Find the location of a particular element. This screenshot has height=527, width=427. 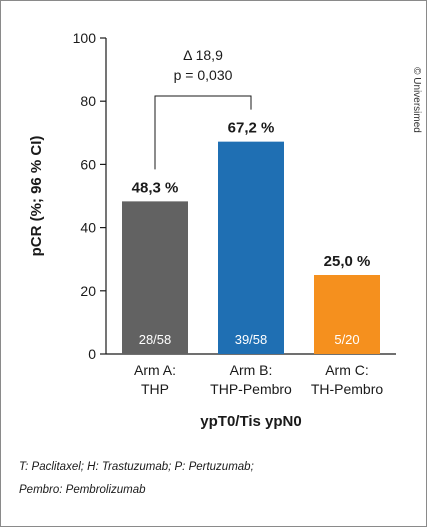

y-tick-label: 40 is located at coordinates (88, 228).